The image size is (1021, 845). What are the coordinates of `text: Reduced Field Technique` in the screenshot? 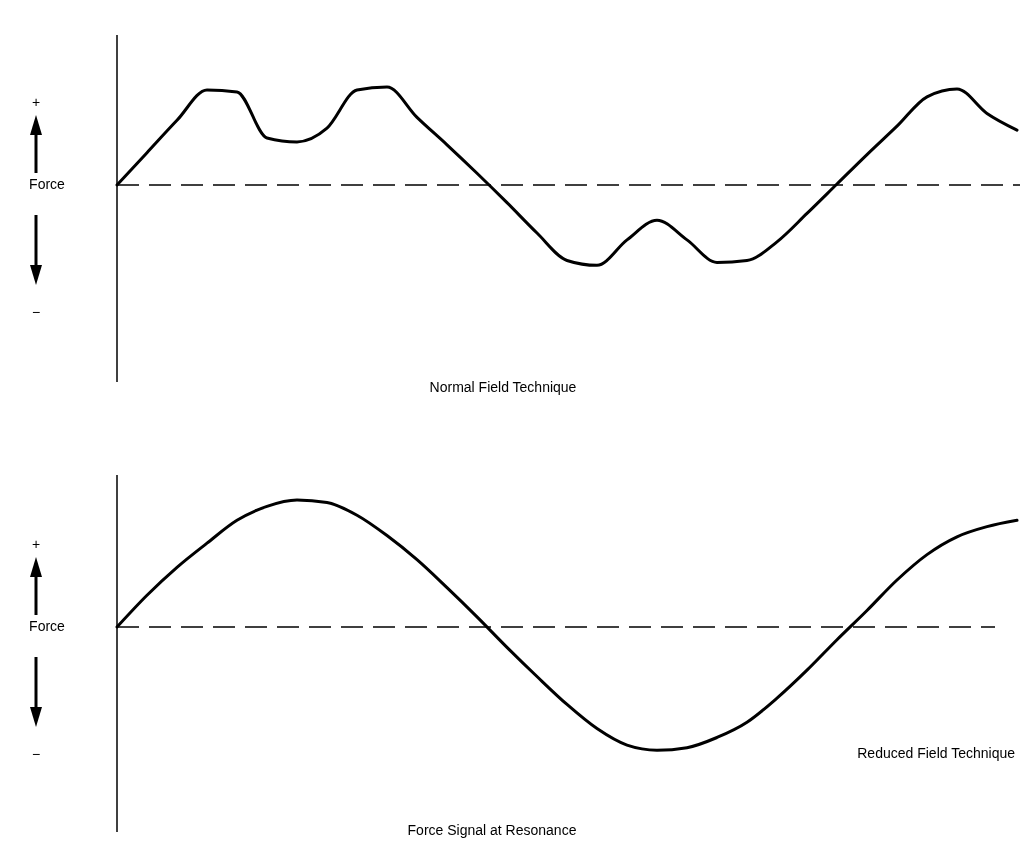 It's located at (936, 753).